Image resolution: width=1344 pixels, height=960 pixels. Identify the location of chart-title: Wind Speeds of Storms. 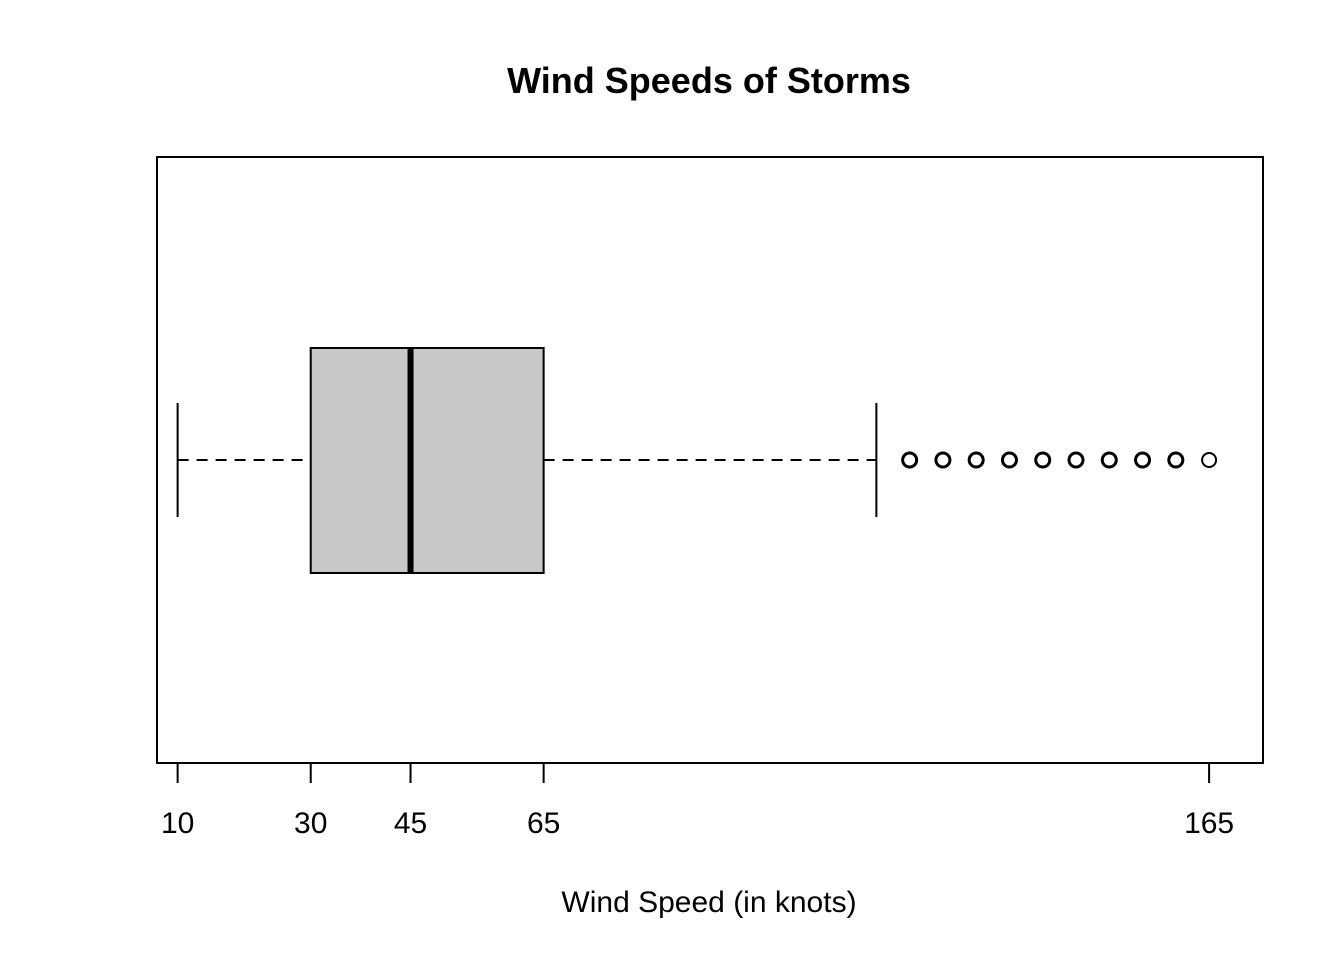
(709, 80).